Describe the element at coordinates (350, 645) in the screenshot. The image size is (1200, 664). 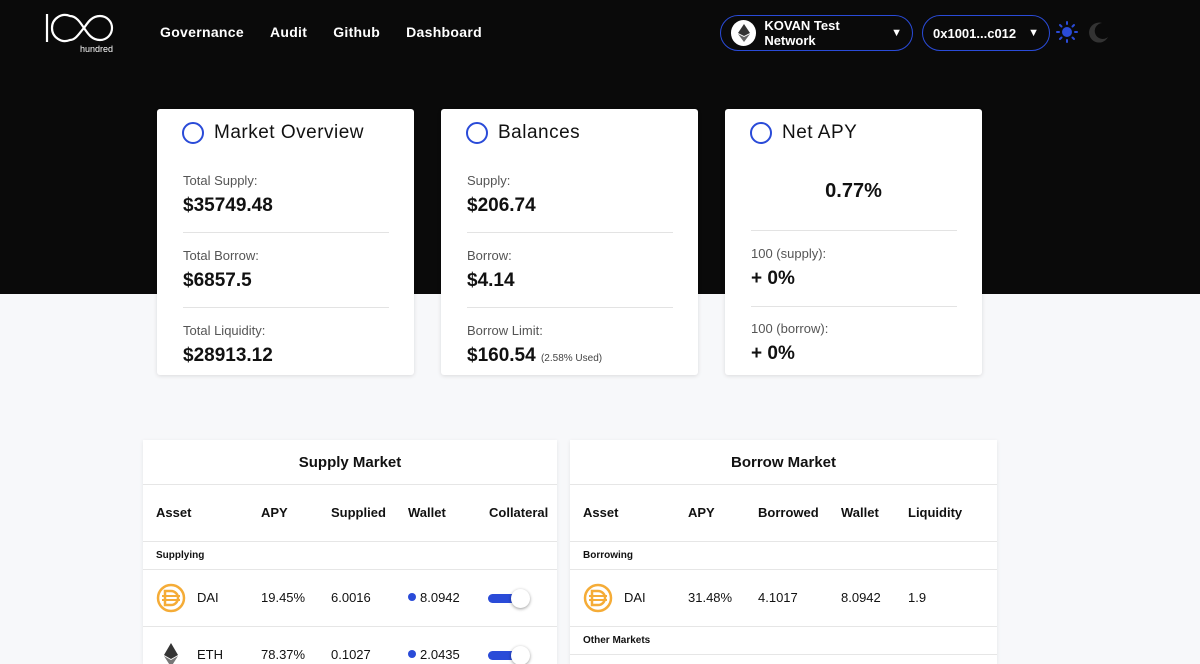
I see `table-row: ETH 78.37% 0.1027 2.0435` at that location.